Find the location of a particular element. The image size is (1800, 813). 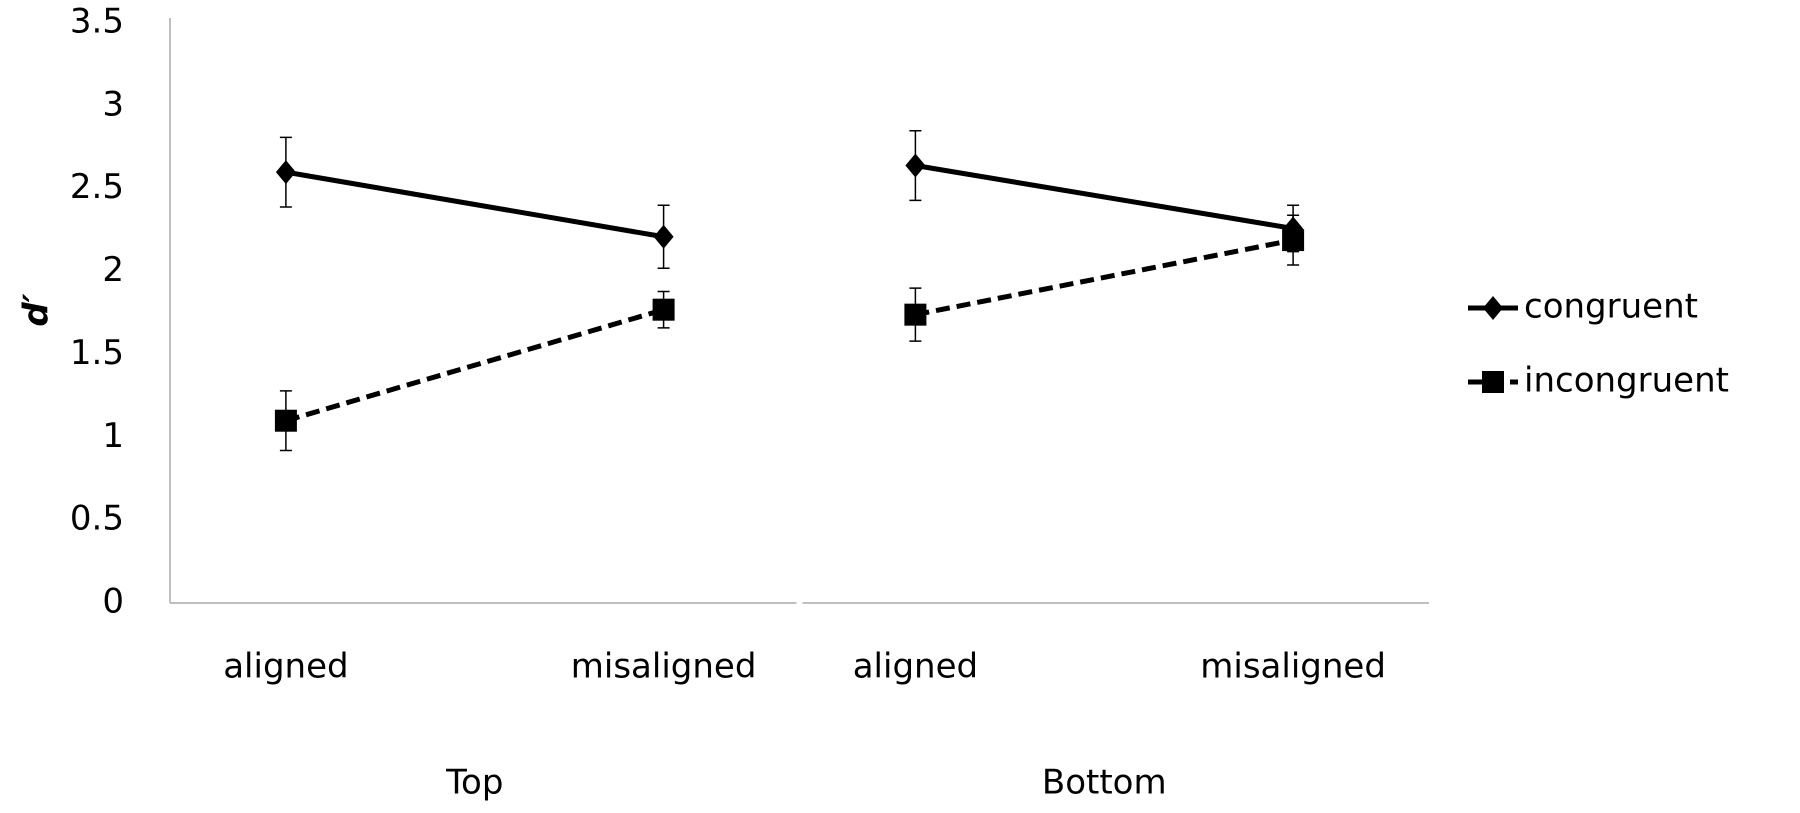

y-tick-label: 0 is located at coordinates (113, 602).